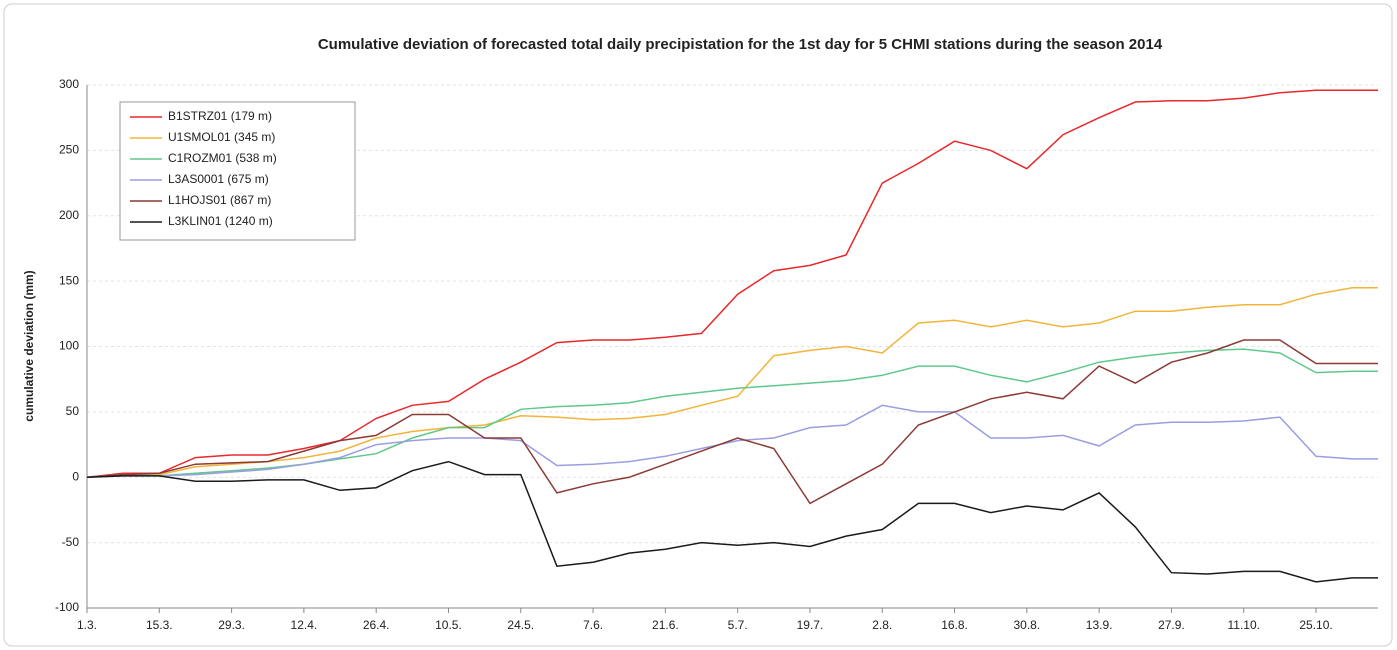 This screenshot has height=650, width=1397. Describe the element at coordinates (29, 345) in the screenshot. I see `y-axis-label: cumulative deviation (mm)` at that location.